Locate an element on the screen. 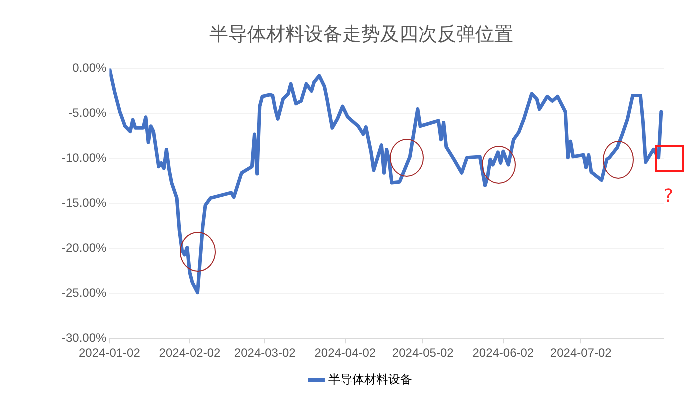  y-tick-label: 0.00% is located at coordinates (90, 68).